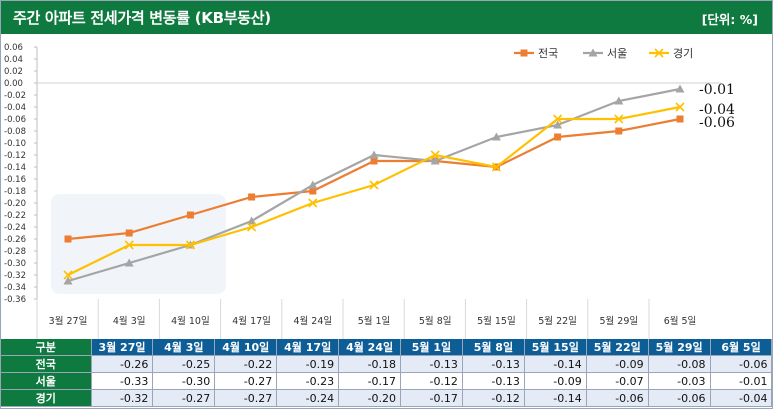 Image resolution: width=773 pixels, height=409 pixels. Describe the element at coordinates (122, 398) in the screenshot. I see `table-cell: -0.32` at that location.